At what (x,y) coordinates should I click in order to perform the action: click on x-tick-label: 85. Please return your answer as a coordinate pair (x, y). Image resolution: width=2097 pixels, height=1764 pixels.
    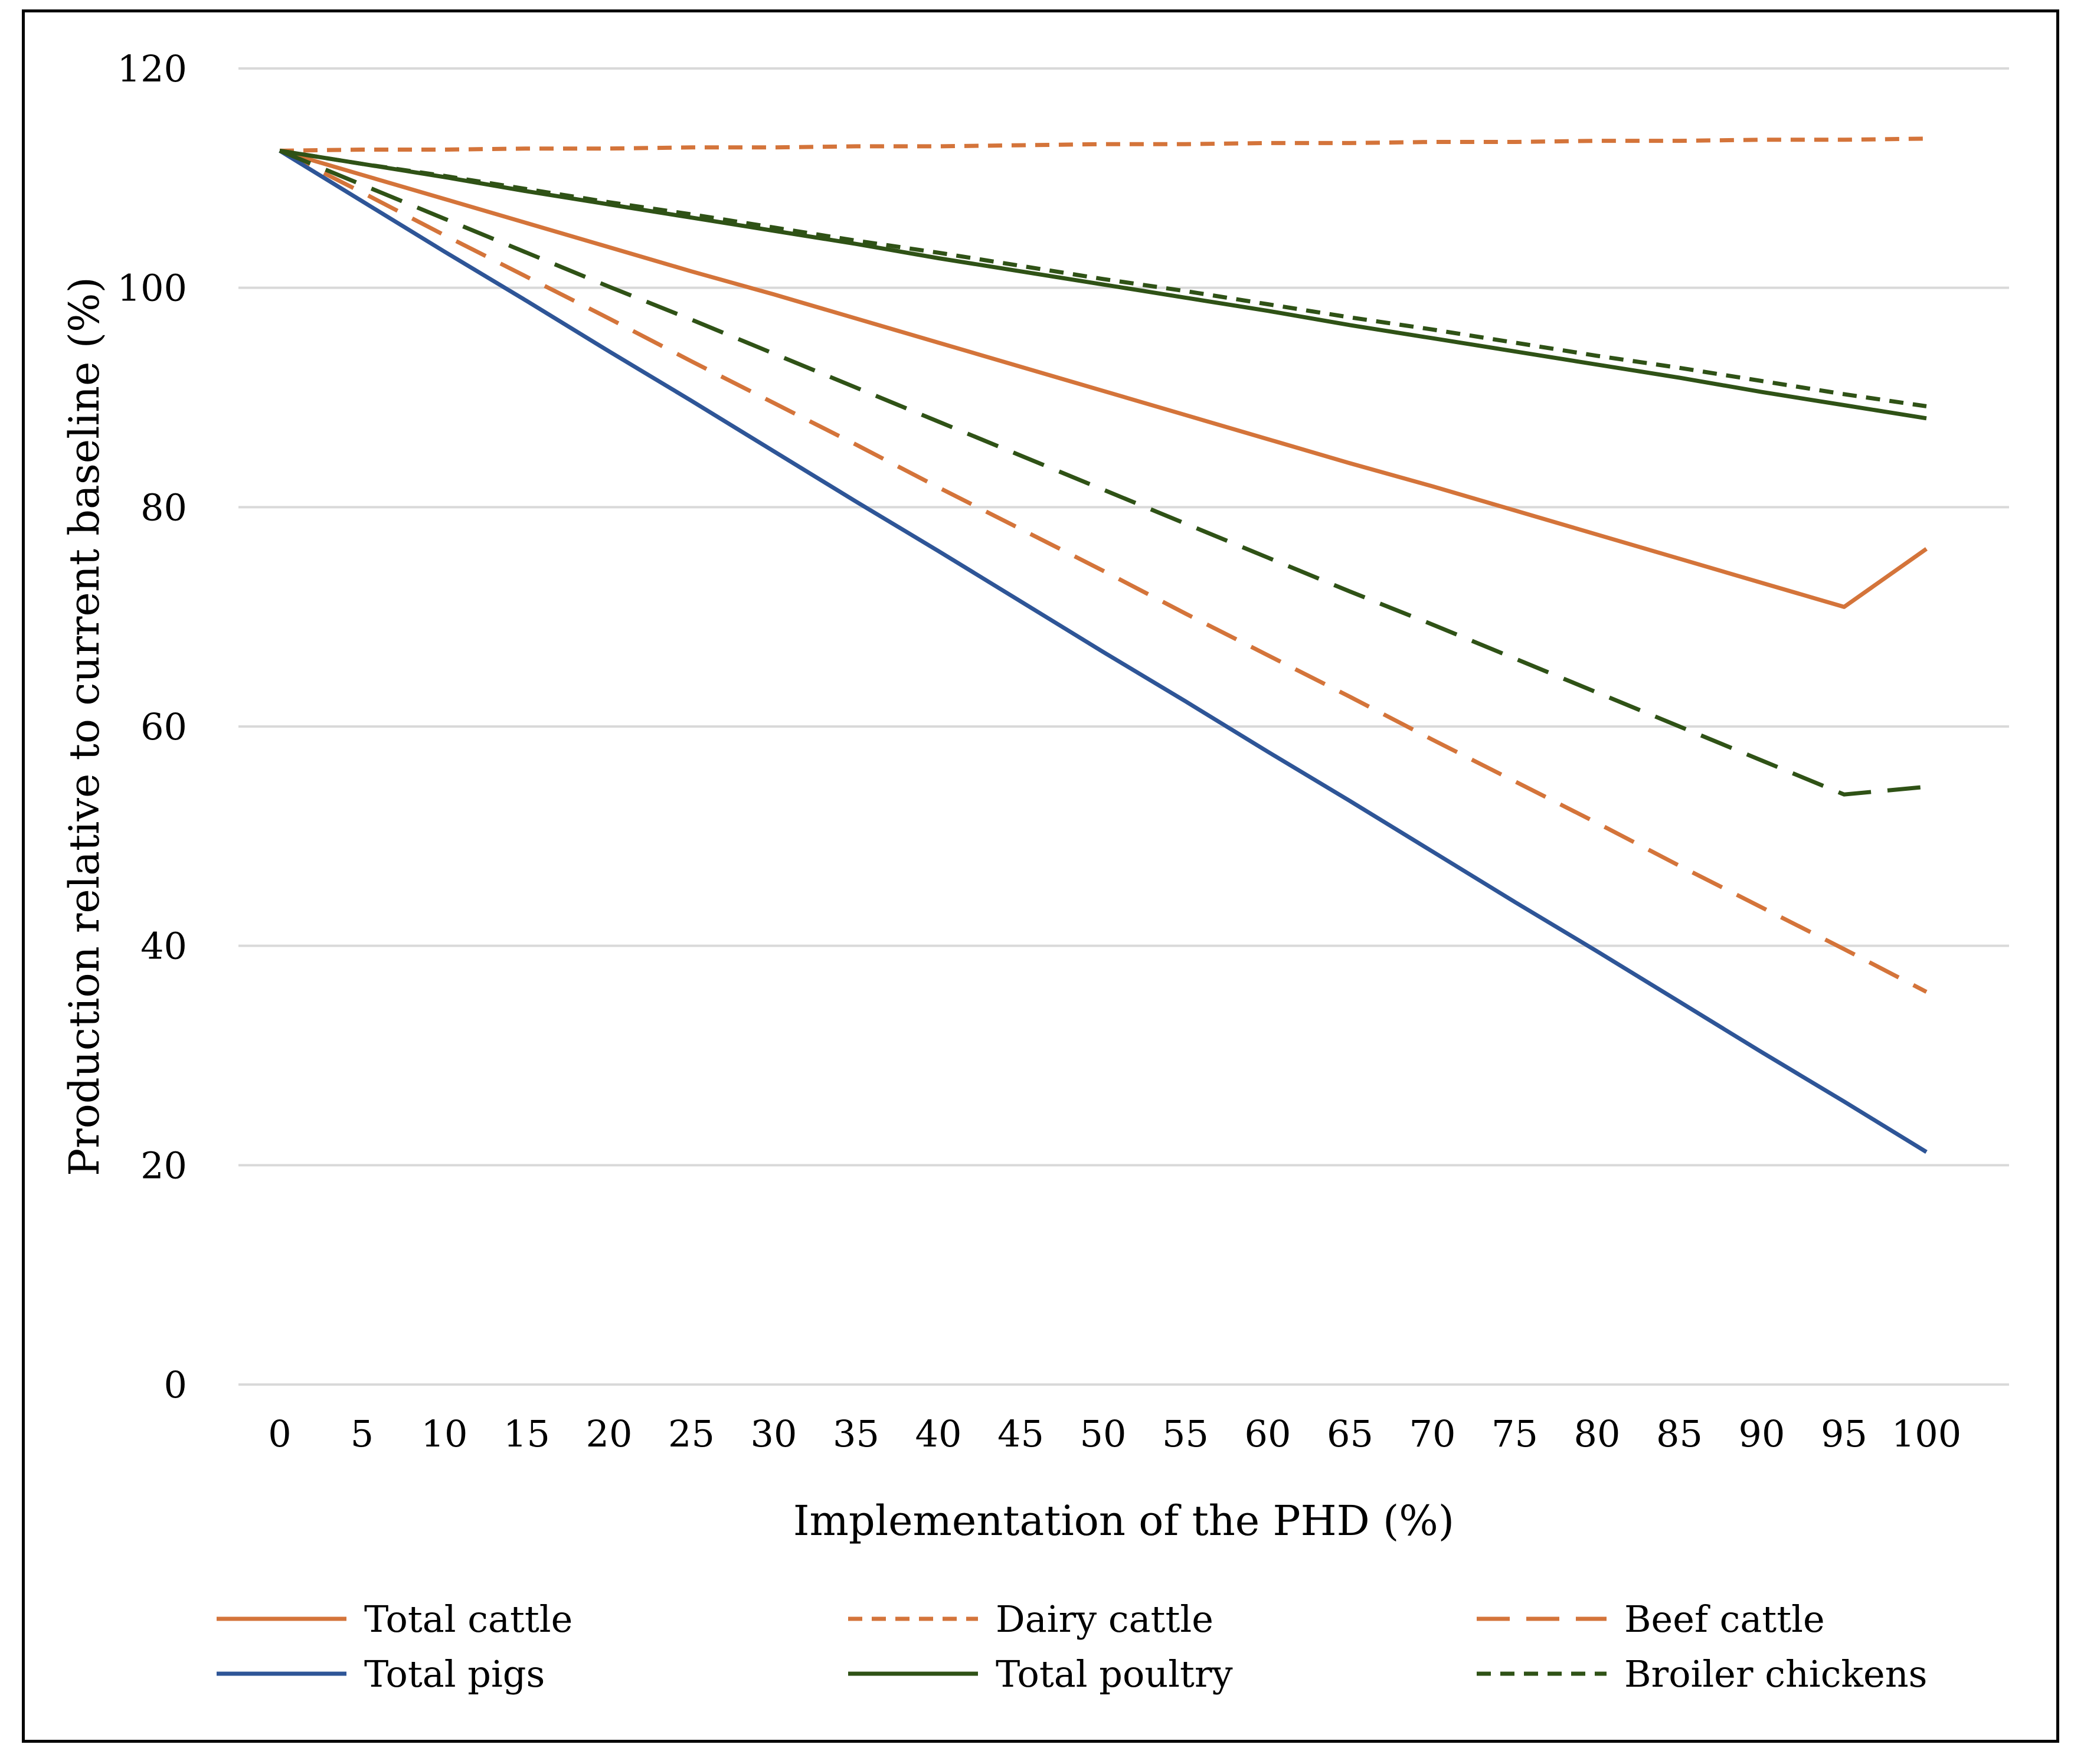
    Looking at the image, I should click on (1679, 1433).